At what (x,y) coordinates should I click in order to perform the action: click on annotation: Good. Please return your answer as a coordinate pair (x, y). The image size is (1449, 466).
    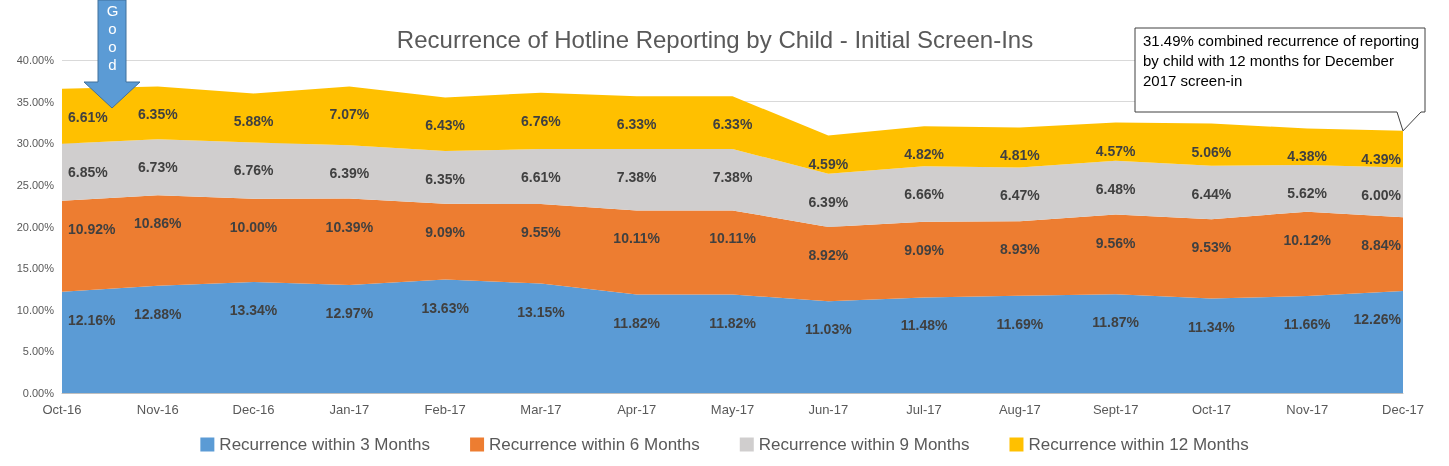
    Looking at the image, I should click on (112, 38).